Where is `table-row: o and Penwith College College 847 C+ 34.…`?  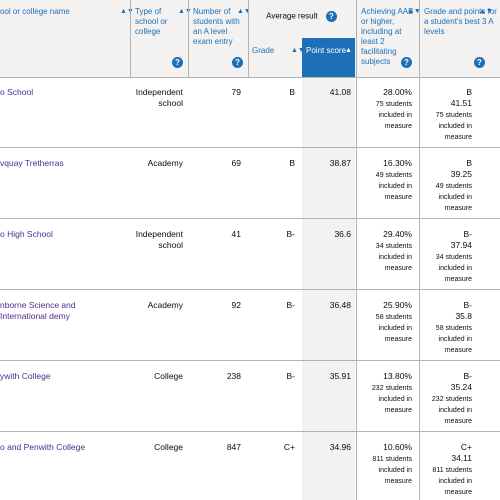 table-row: o and Penwith College College 847 C+ 34.… is located at coordinates (250, 466).